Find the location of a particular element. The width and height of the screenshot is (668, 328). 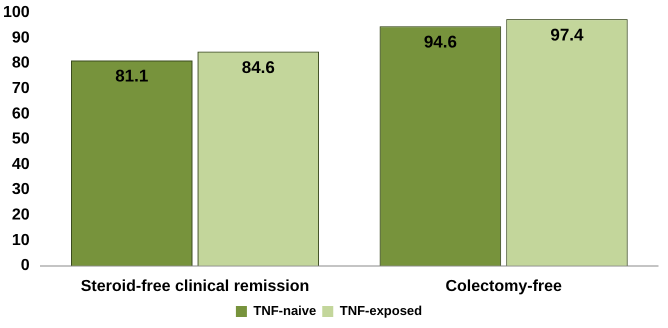

y-tick-label: 60 is located at coordinates (21, 113).